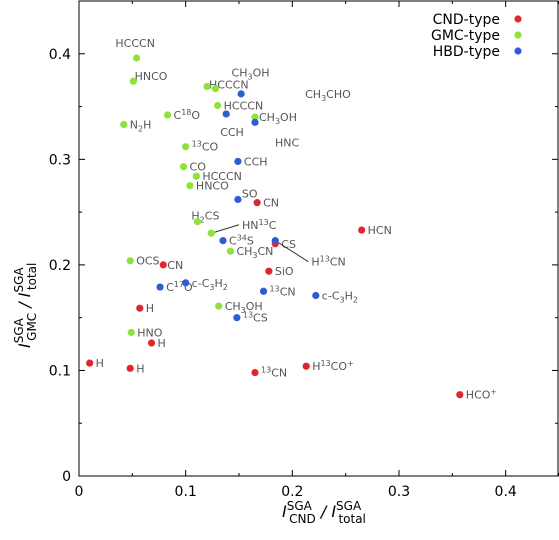  I want to click on x-axis-title: ISGA CND / ISGA total, so click(324, 512).